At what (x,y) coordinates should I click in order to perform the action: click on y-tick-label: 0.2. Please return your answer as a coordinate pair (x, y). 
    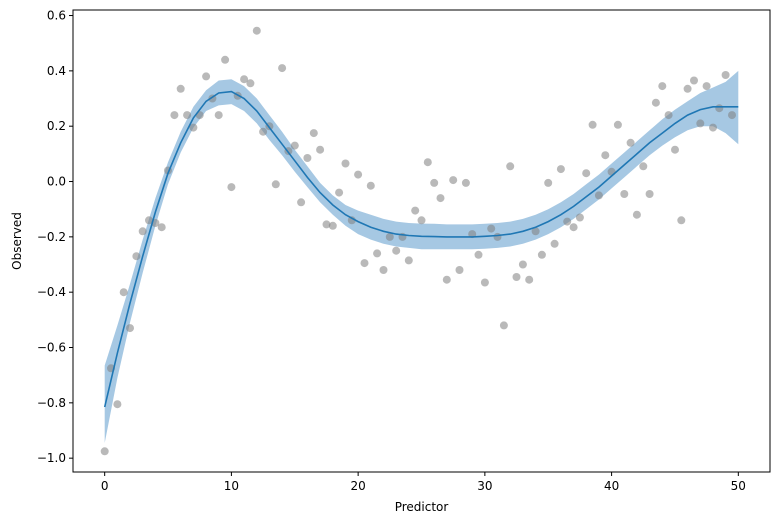
    Looking at the image, I should click on (56, 126).